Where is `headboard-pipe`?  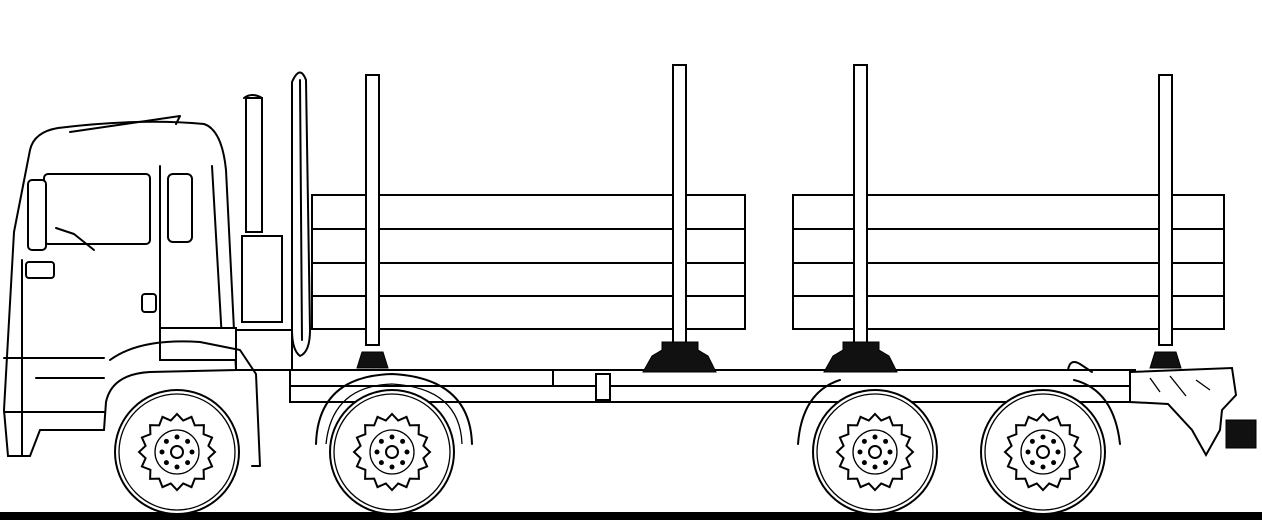
headboard-pipe is located at coordinates (301, 214).